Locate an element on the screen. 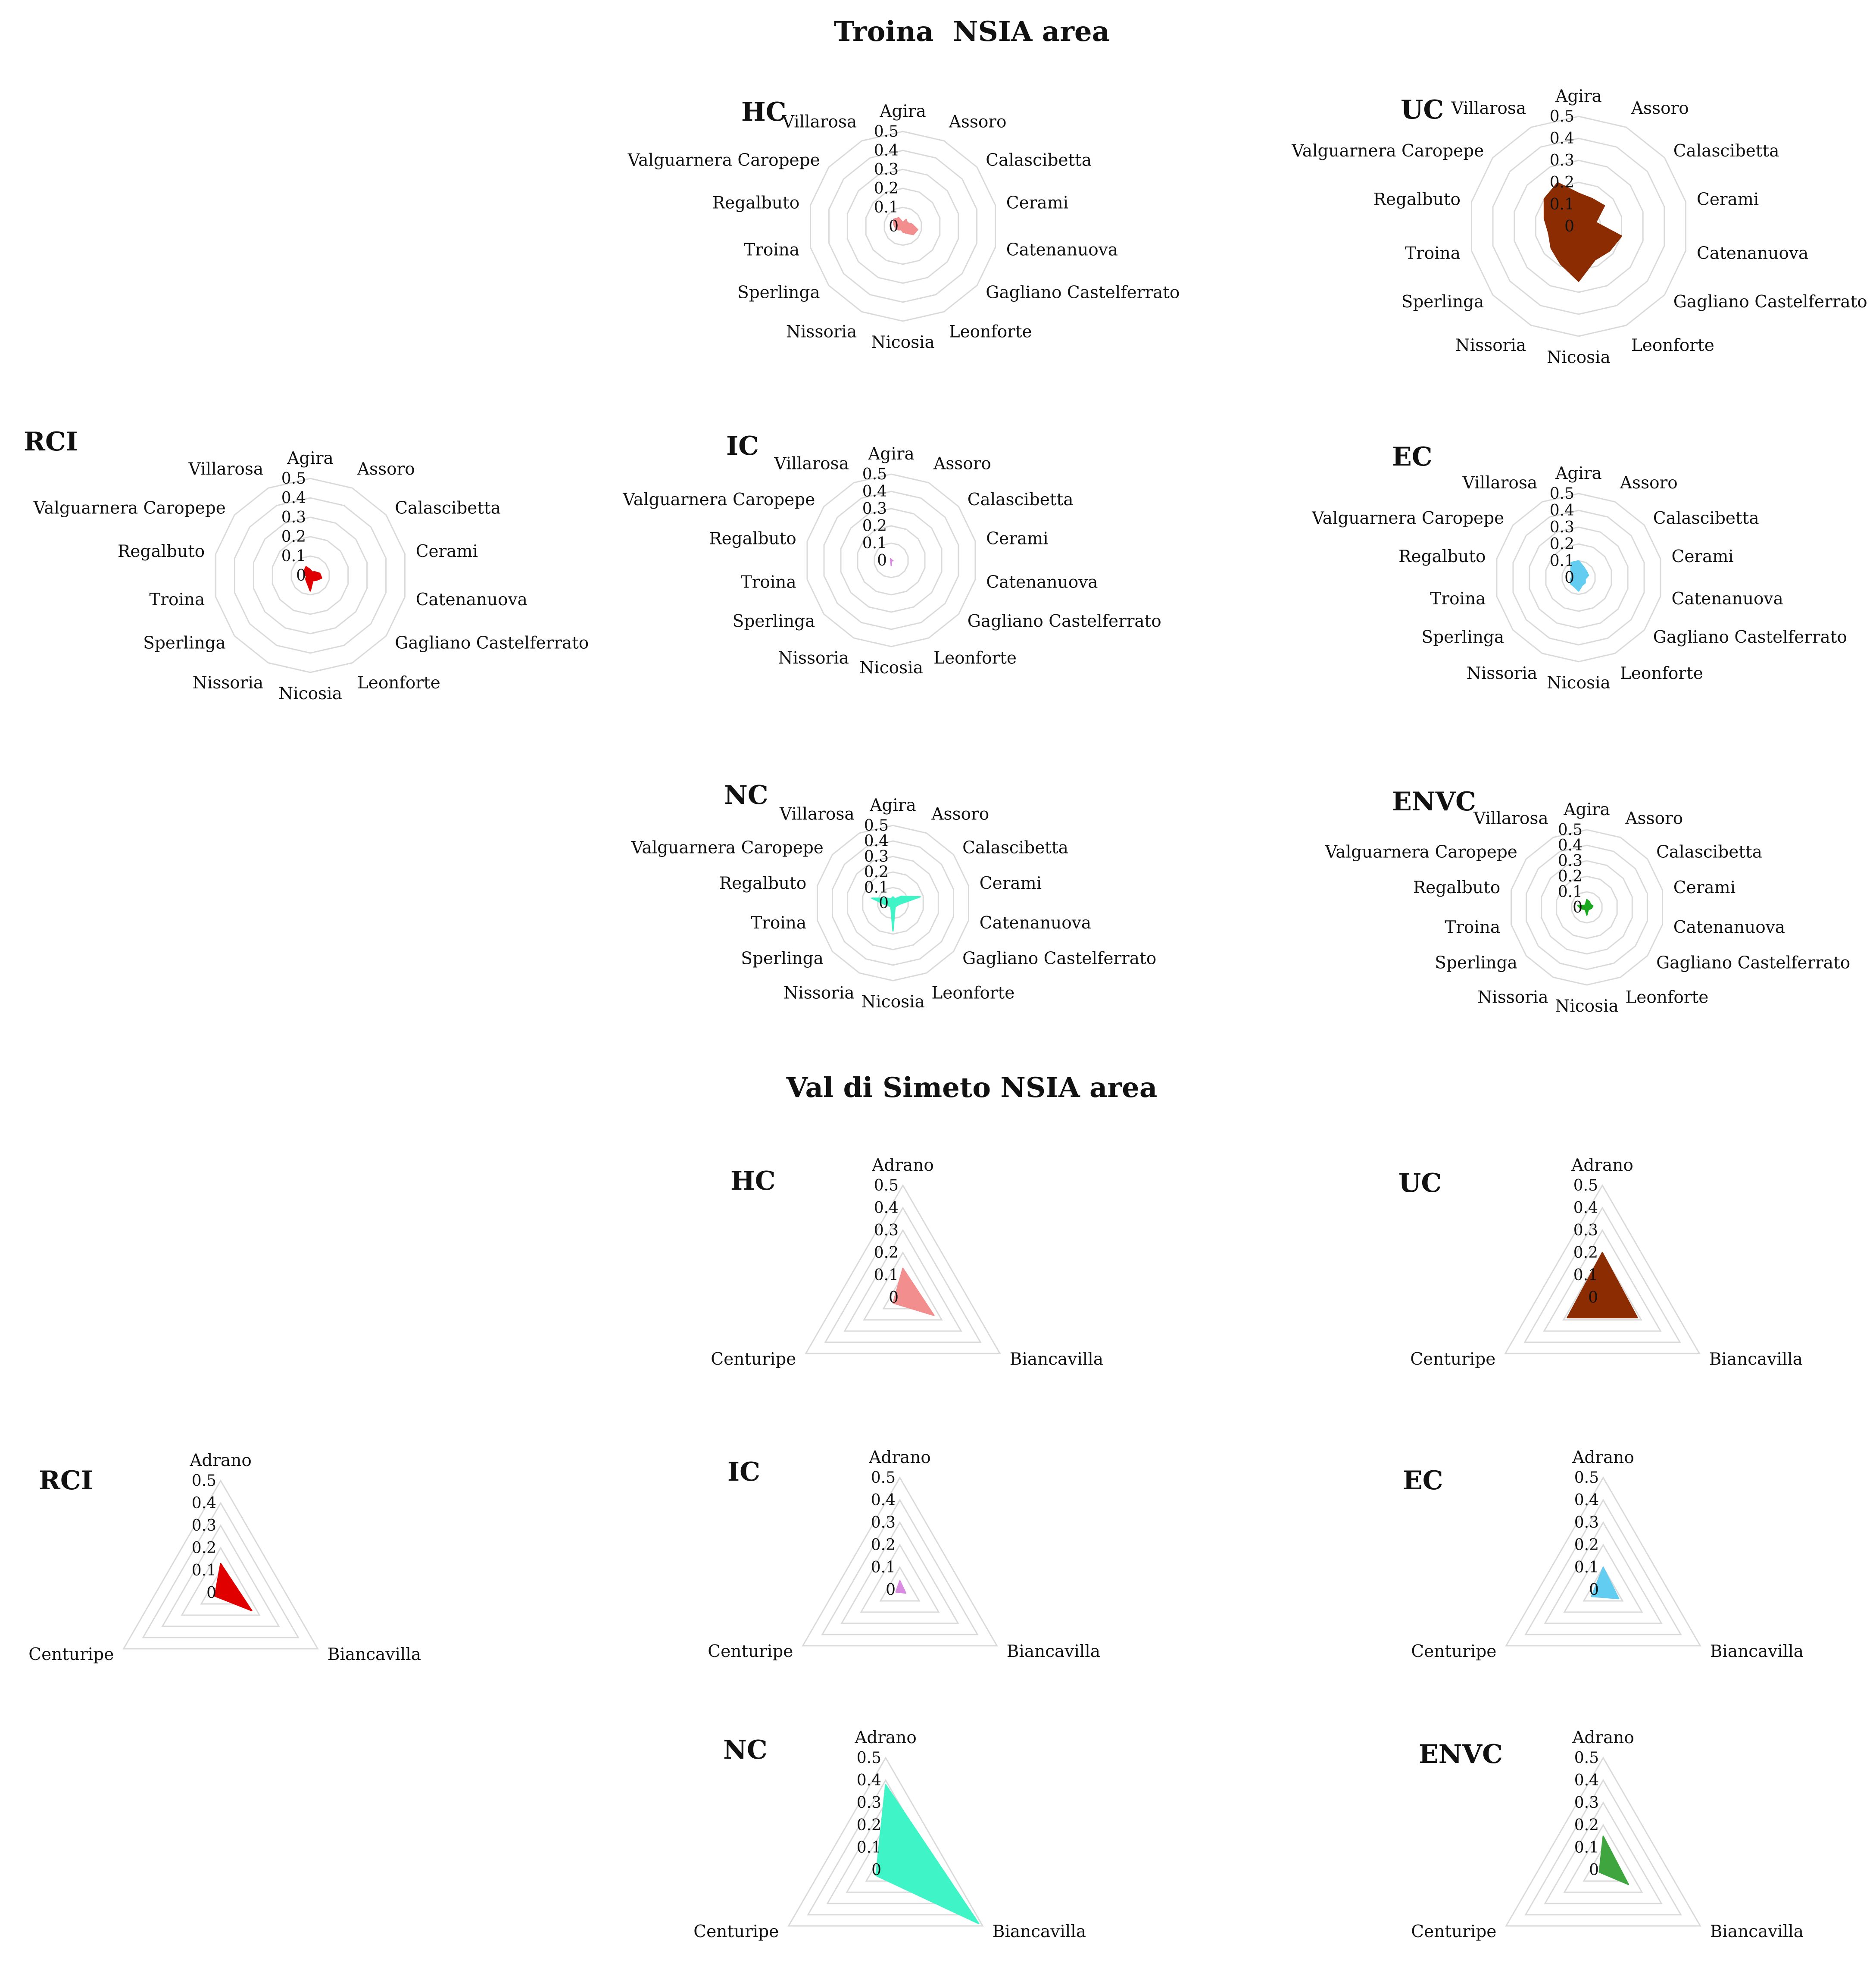 This screenshot has height=1966, width=1876. chart-troina-envc-axis-label-calascibetta: Calascibetta is located at coordinates (1709, 852).